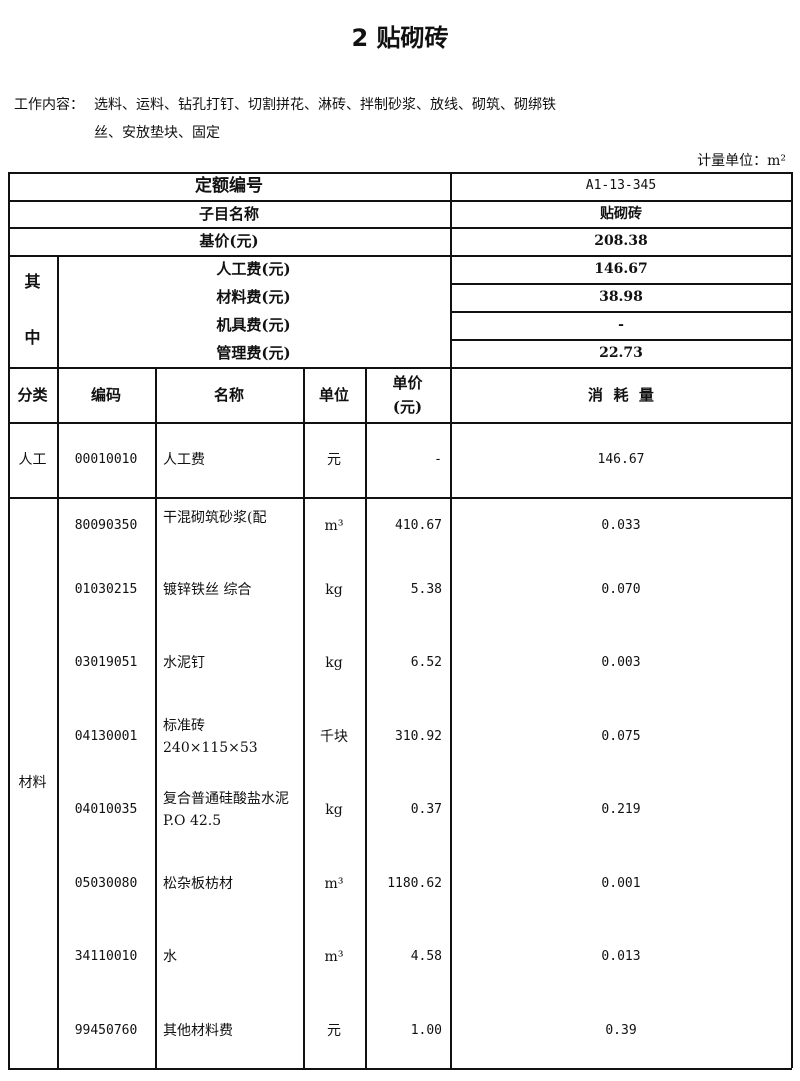 The width and height of the screenshot is (800, 1081). Describe the element at coordinates (106, 663) in the screenshot. I see `material-code: 03019051` at that location.